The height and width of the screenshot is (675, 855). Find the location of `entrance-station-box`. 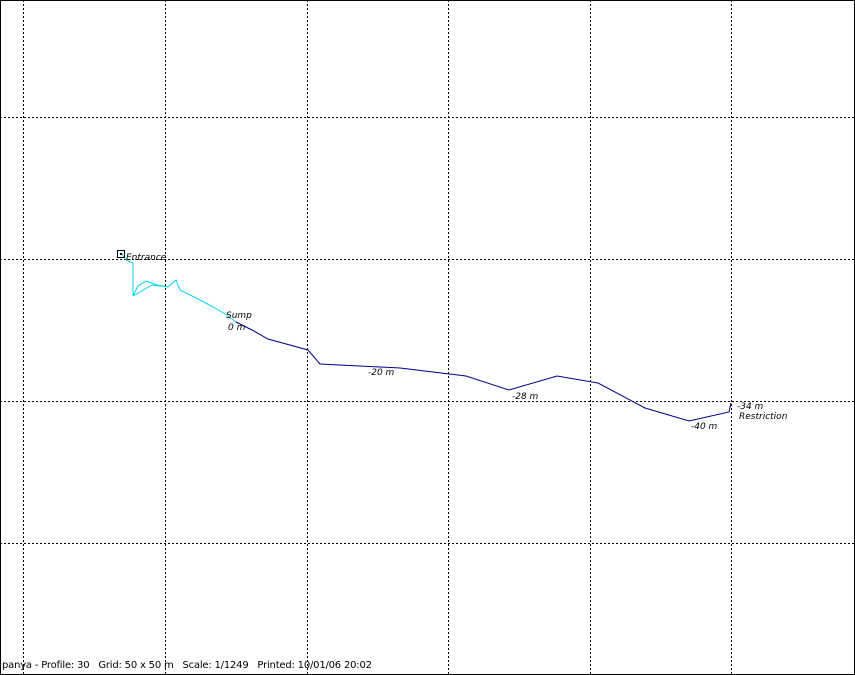

entrance-station-box is located at coordinates (121, 254).